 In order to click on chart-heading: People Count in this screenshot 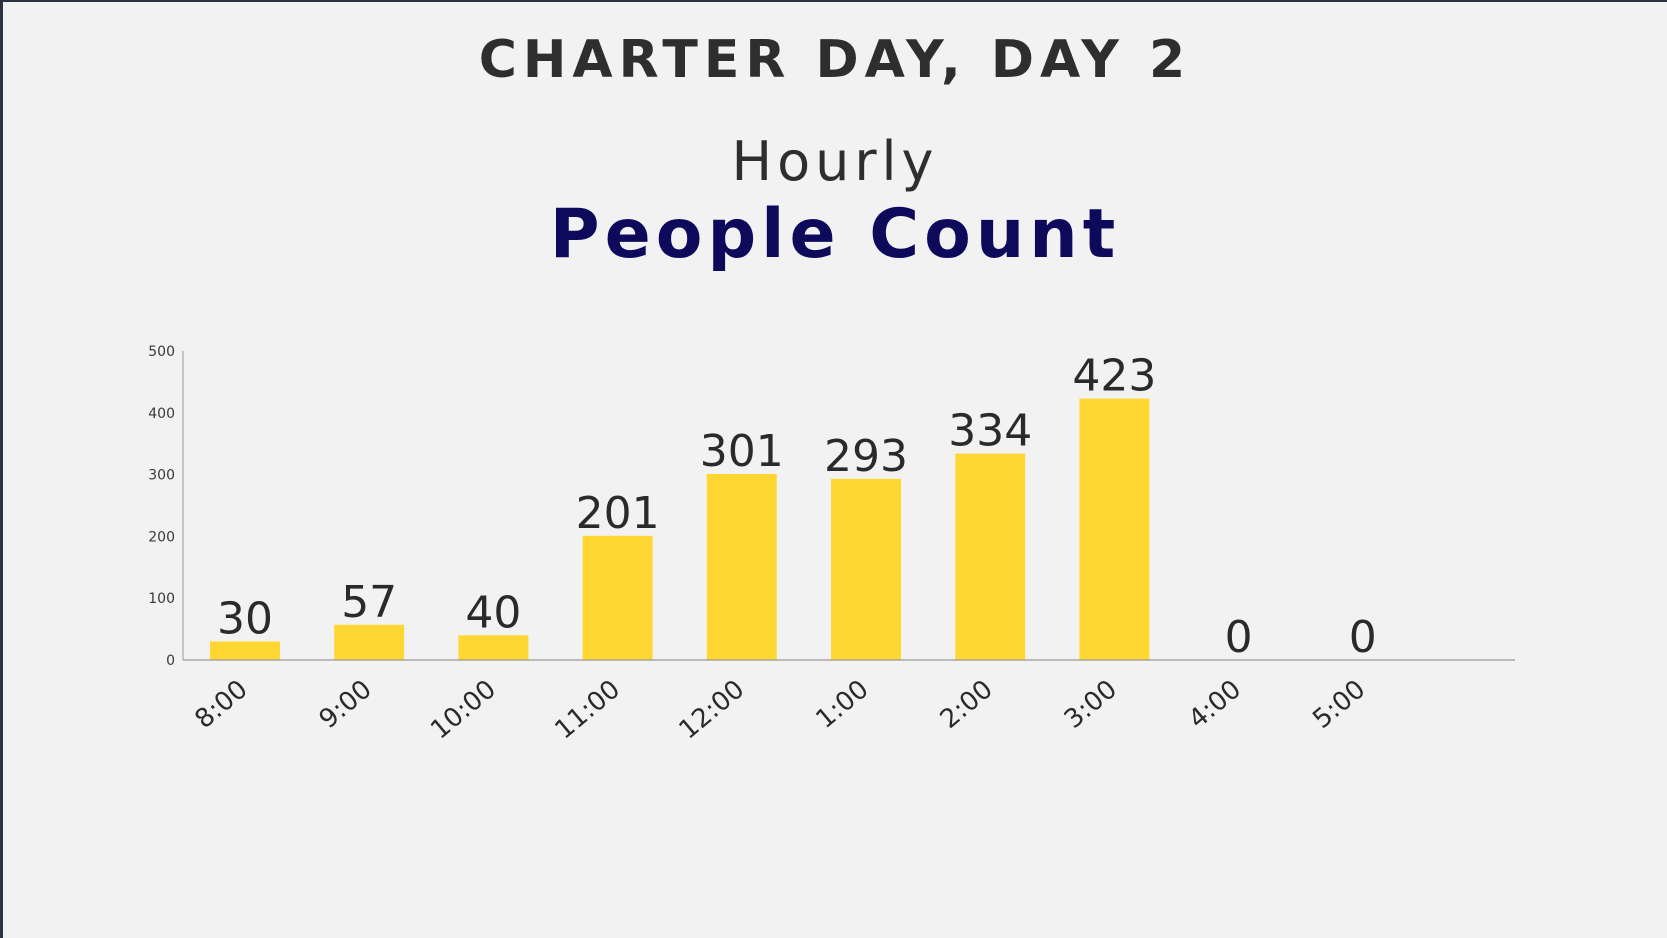, I will do `click(835, 234)`.